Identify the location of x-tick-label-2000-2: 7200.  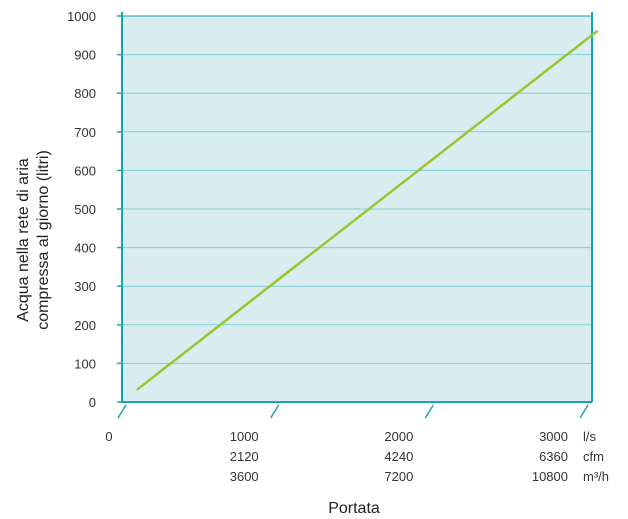
(398, 476).